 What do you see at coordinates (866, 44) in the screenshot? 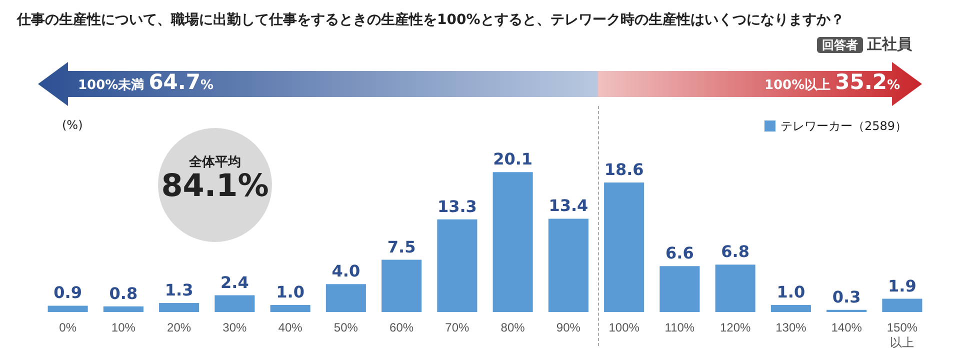
I see `text: 回答者 正社員` at bounding box center [866, 44].